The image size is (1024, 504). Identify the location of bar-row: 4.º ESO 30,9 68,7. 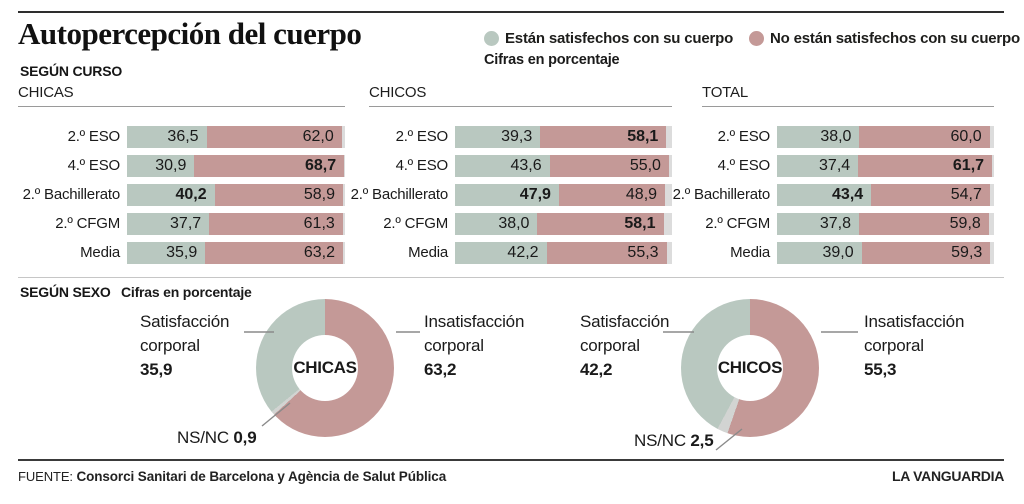
(181, 166).